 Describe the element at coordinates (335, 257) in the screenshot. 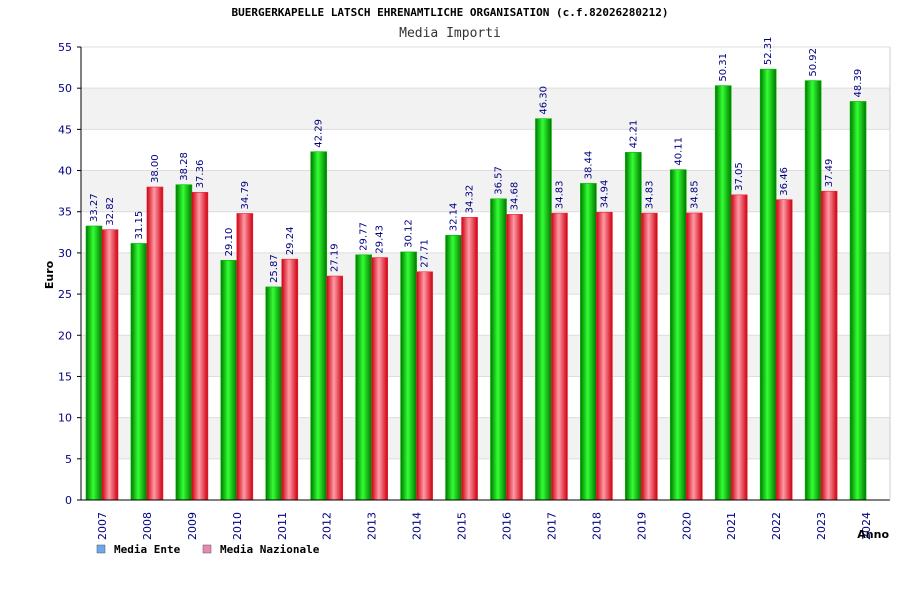

I see `data-label: 27.19` at that location.